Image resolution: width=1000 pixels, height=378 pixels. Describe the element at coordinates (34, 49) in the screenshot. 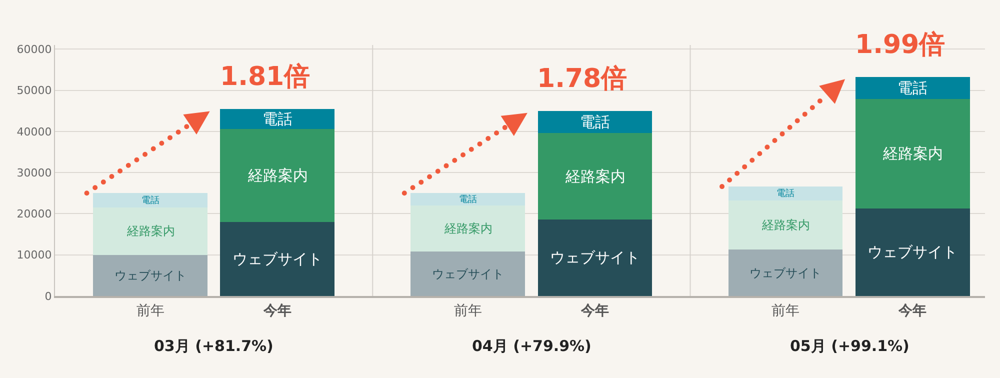

I see `y-tick-label: 60000` at that location.